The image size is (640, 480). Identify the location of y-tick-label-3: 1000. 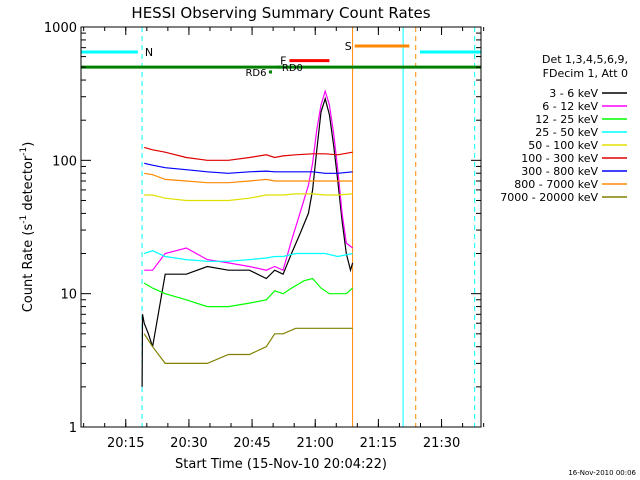
(60, 28).